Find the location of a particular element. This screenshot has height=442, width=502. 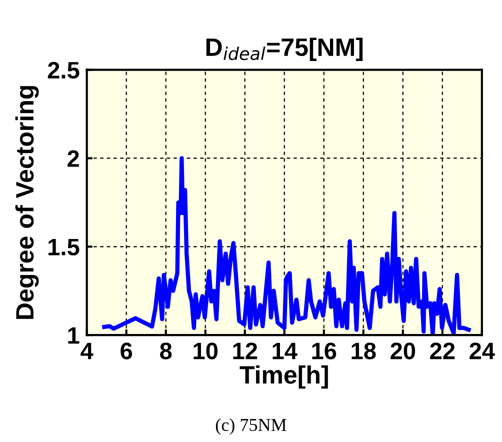

x-tick-label: 6 is located at coordinates (126, 351).